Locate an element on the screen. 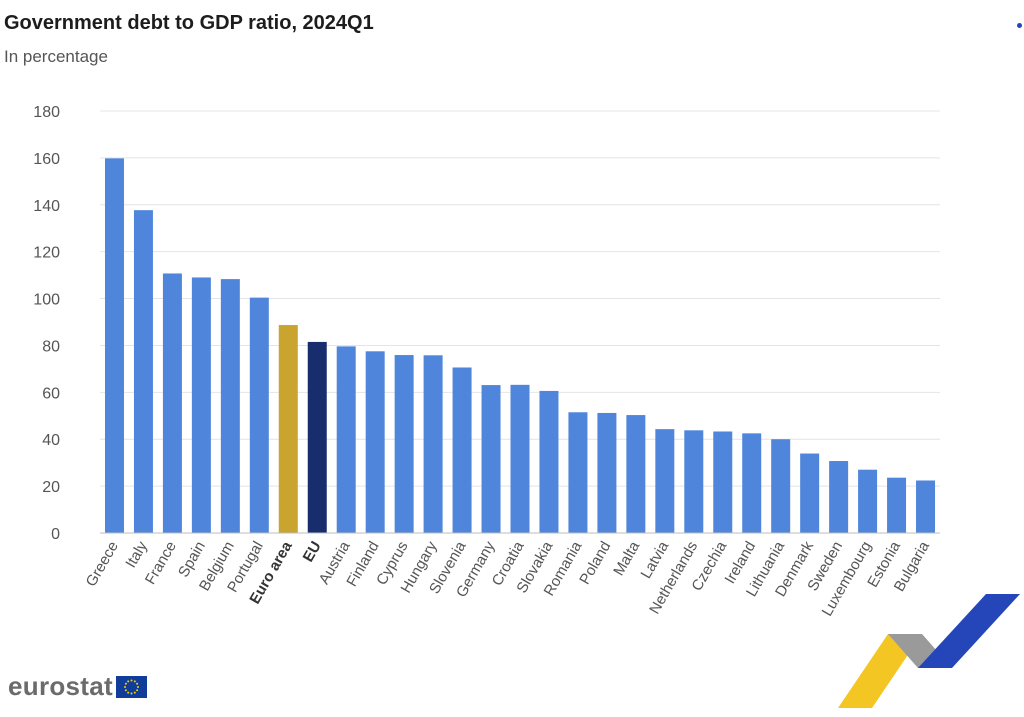 Image resolution: width=1024 pixels, height=717 pixels. bar-belgium is located at coordinates (230, 406).